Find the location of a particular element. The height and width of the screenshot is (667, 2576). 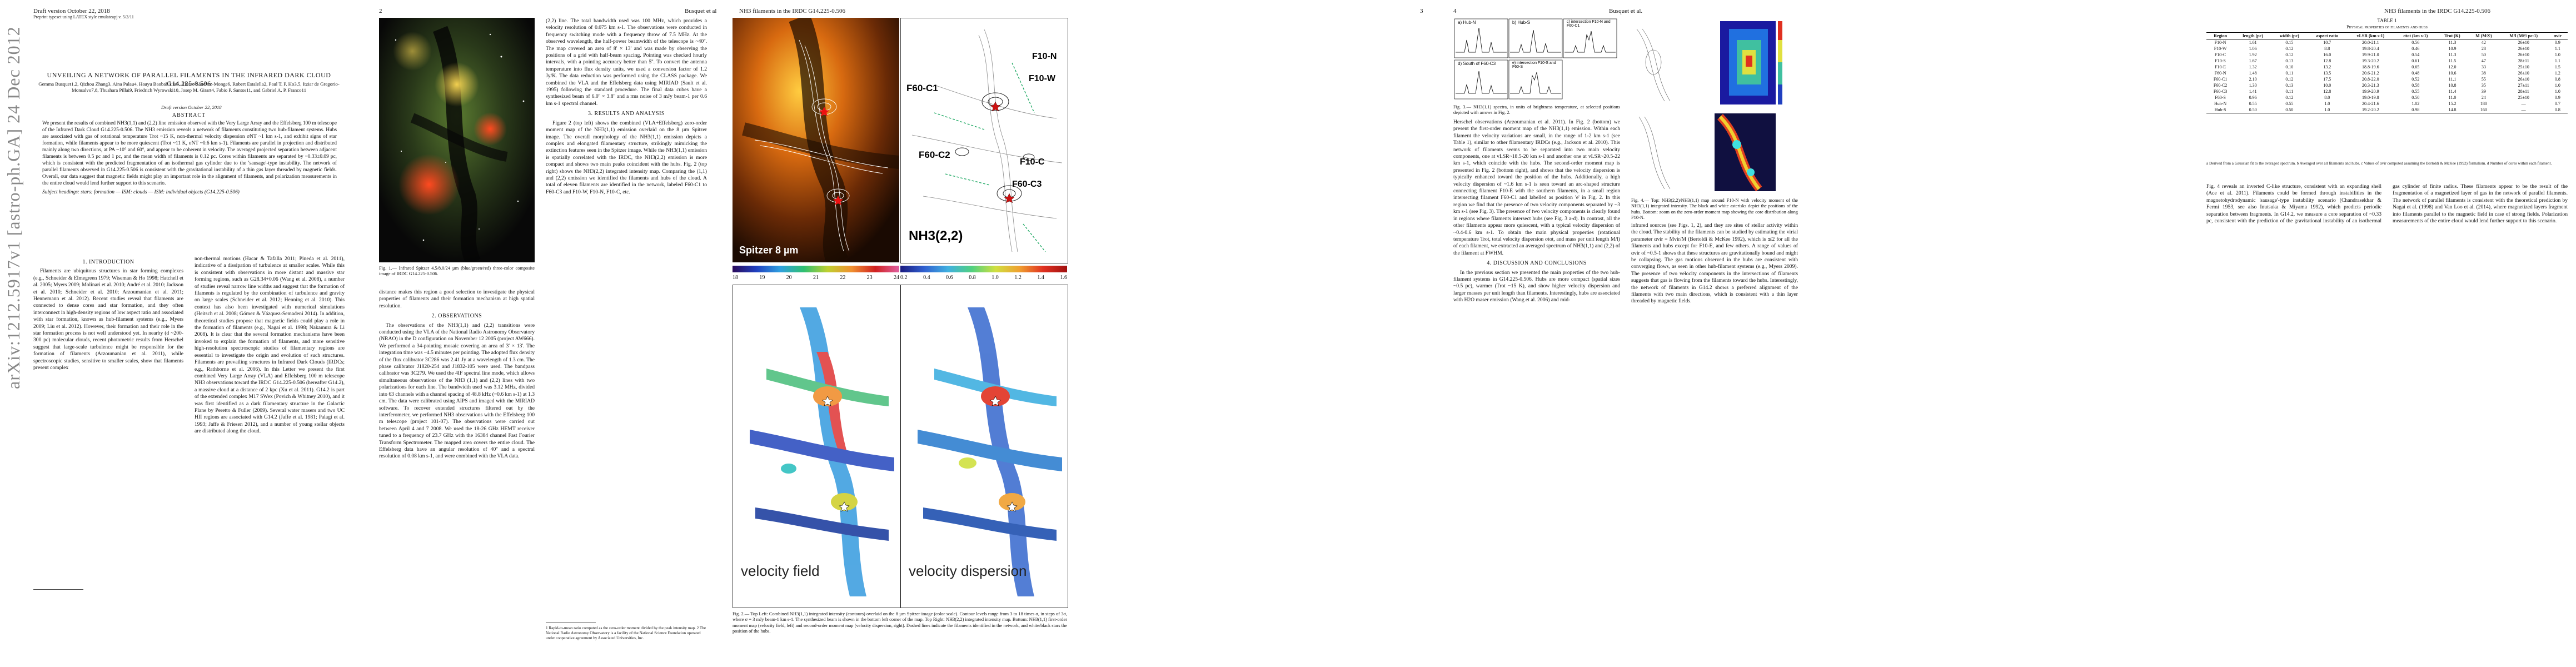

dispersion-colorbar is located at coordinates (983, 269).